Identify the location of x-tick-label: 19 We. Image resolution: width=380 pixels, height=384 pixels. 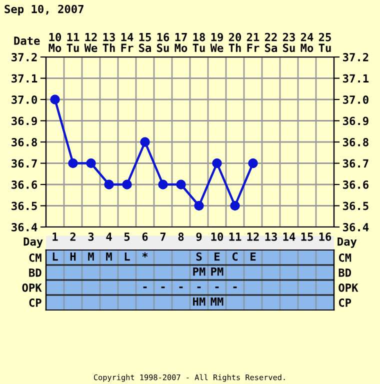
(217, 42).